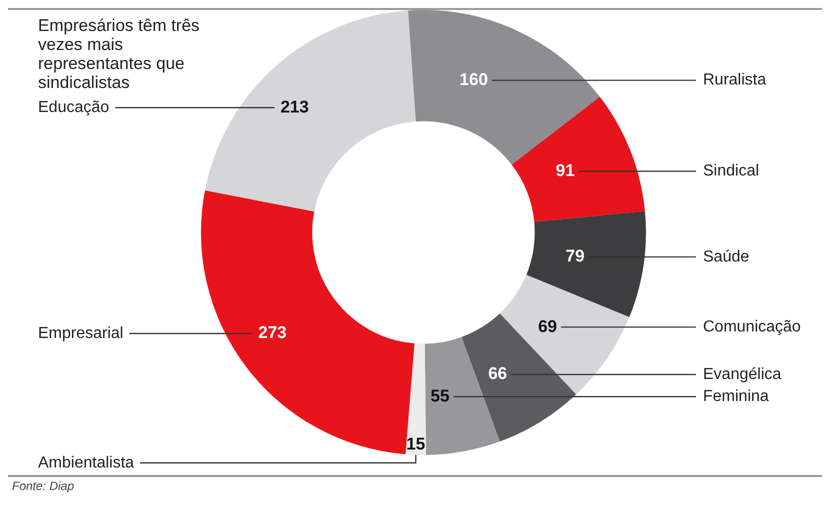 The width and height of the screenshot is (830, 506). Describe the element at coordinates (565, 170) in the screenshot. I see `data-label: 91` at that location.